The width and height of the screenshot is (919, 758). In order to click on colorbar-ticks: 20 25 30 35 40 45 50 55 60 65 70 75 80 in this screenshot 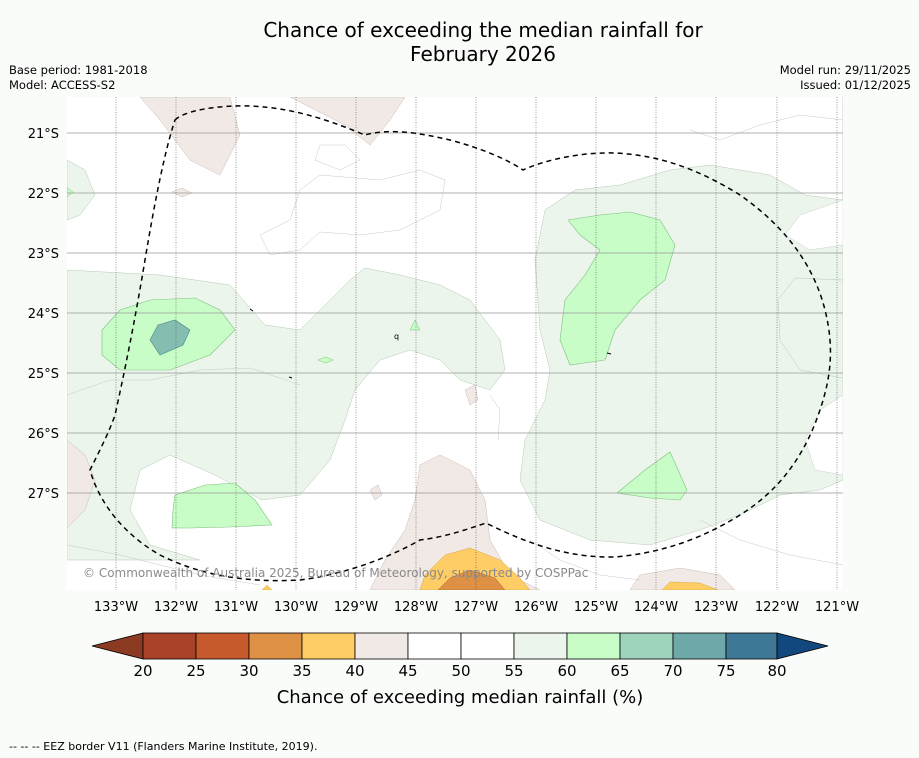, I will do `click(459, 671)`.